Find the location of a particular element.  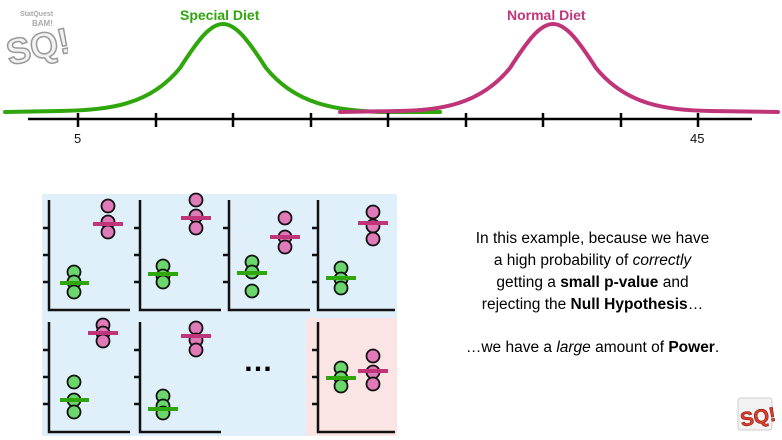

explanation-line-5: …we have a large amount of Power. is located at coordinates (592, 347).